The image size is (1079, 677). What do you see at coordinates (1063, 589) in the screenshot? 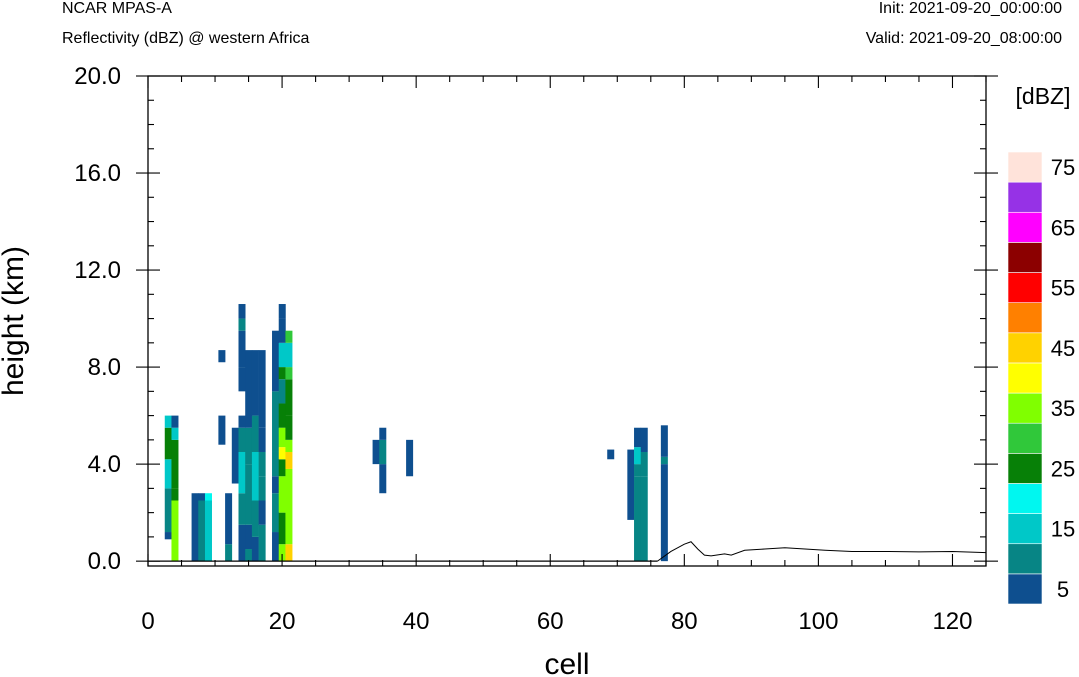
I see `colorbar-tick-label: 5` at bounding box center [1063, 589].